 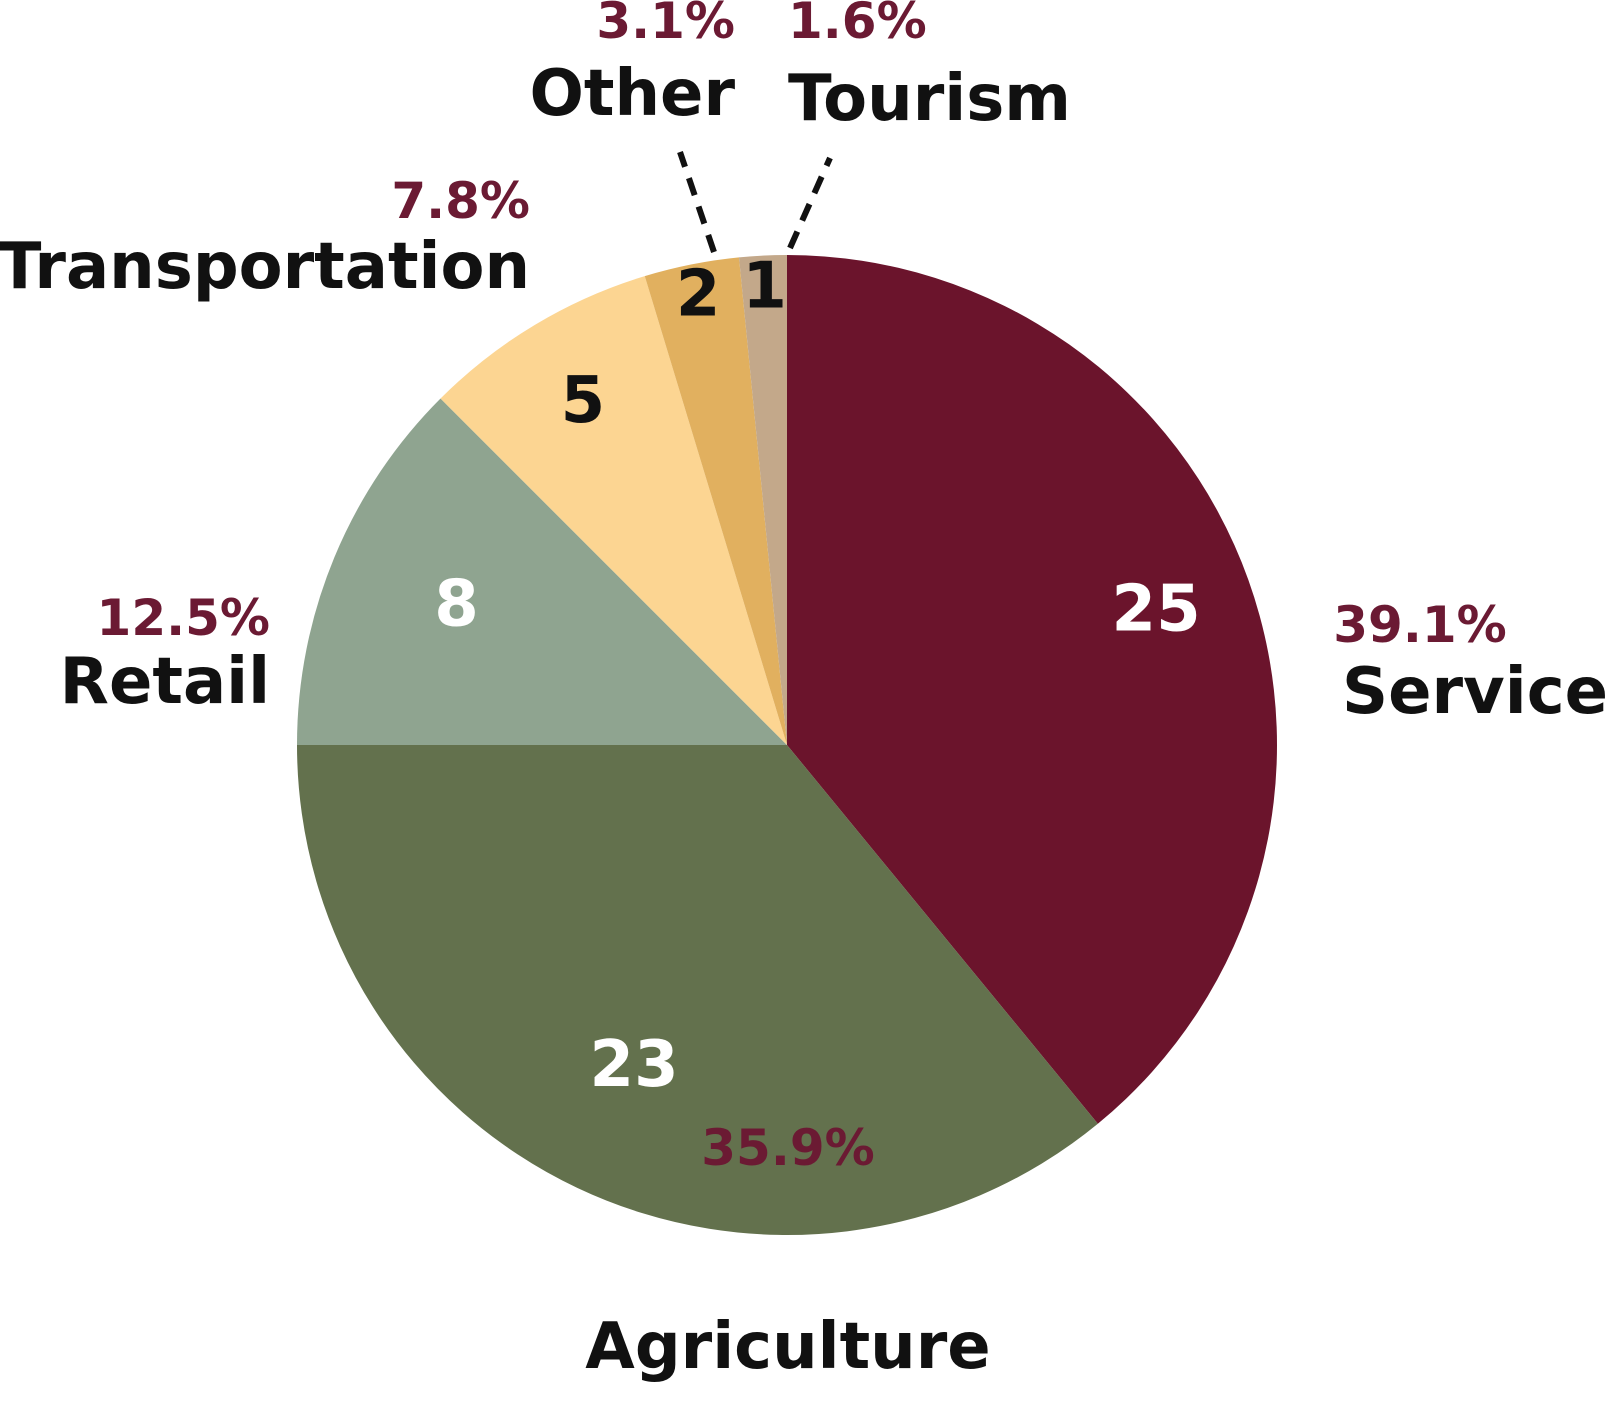 I want to click on category-label-agriculture: Agriculture, so click(x=787, y=1347).